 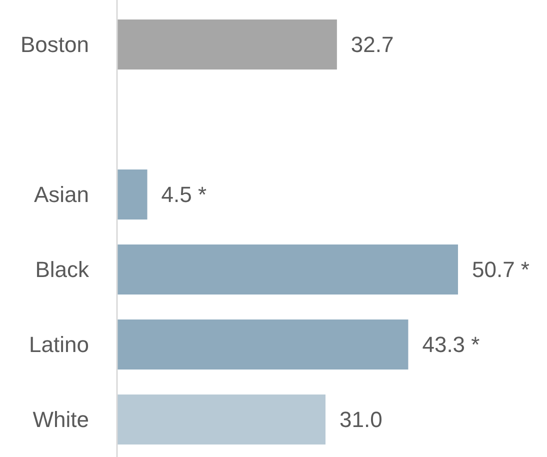 I want to click on y-tick-label: Asian, so click(x=61, y=195).